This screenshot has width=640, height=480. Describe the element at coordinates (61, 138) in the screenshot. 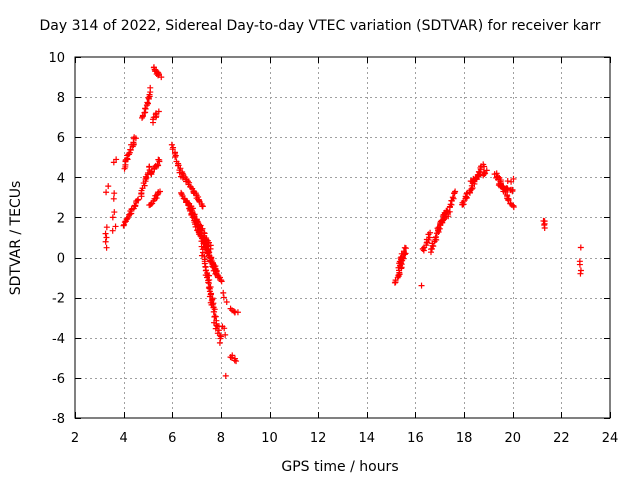

I see `y-tick-label: 6` at that location.